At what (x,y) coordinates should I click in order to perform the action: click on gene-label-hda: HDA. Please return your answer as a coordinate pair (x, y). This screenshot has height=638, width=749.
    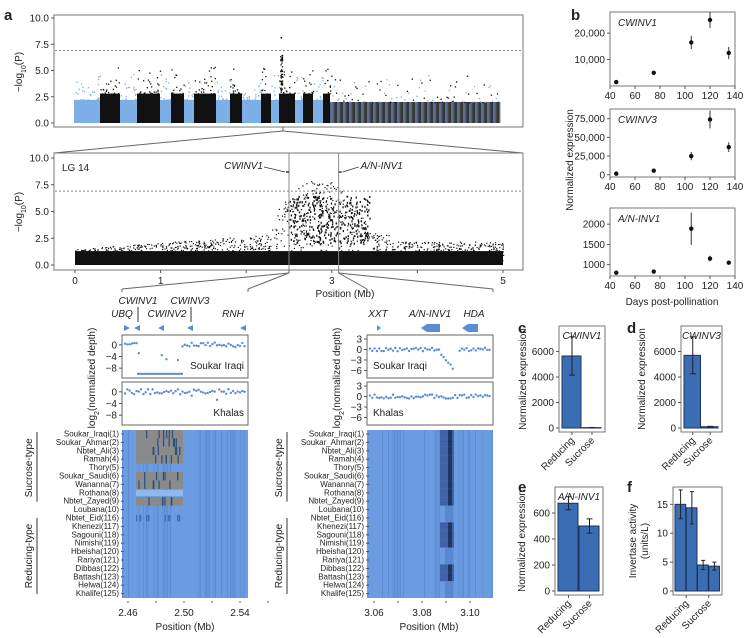
    Looking at the image, I should click on (473, 314).